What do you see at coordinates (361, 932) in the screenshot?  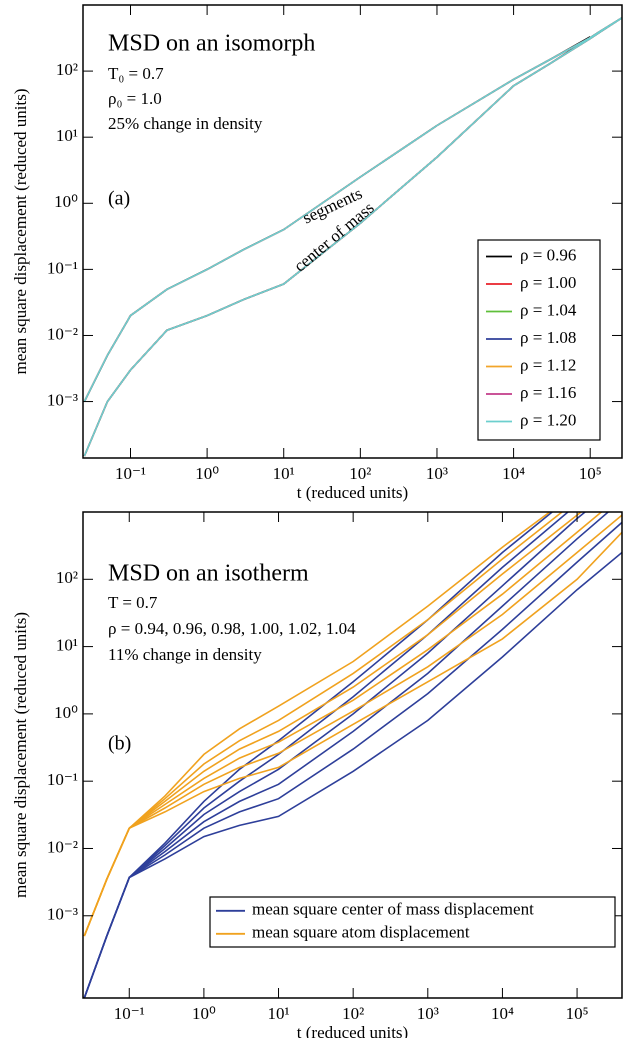 I see `legend-label: mean square atom displacement` at bounding box center [361, 932].